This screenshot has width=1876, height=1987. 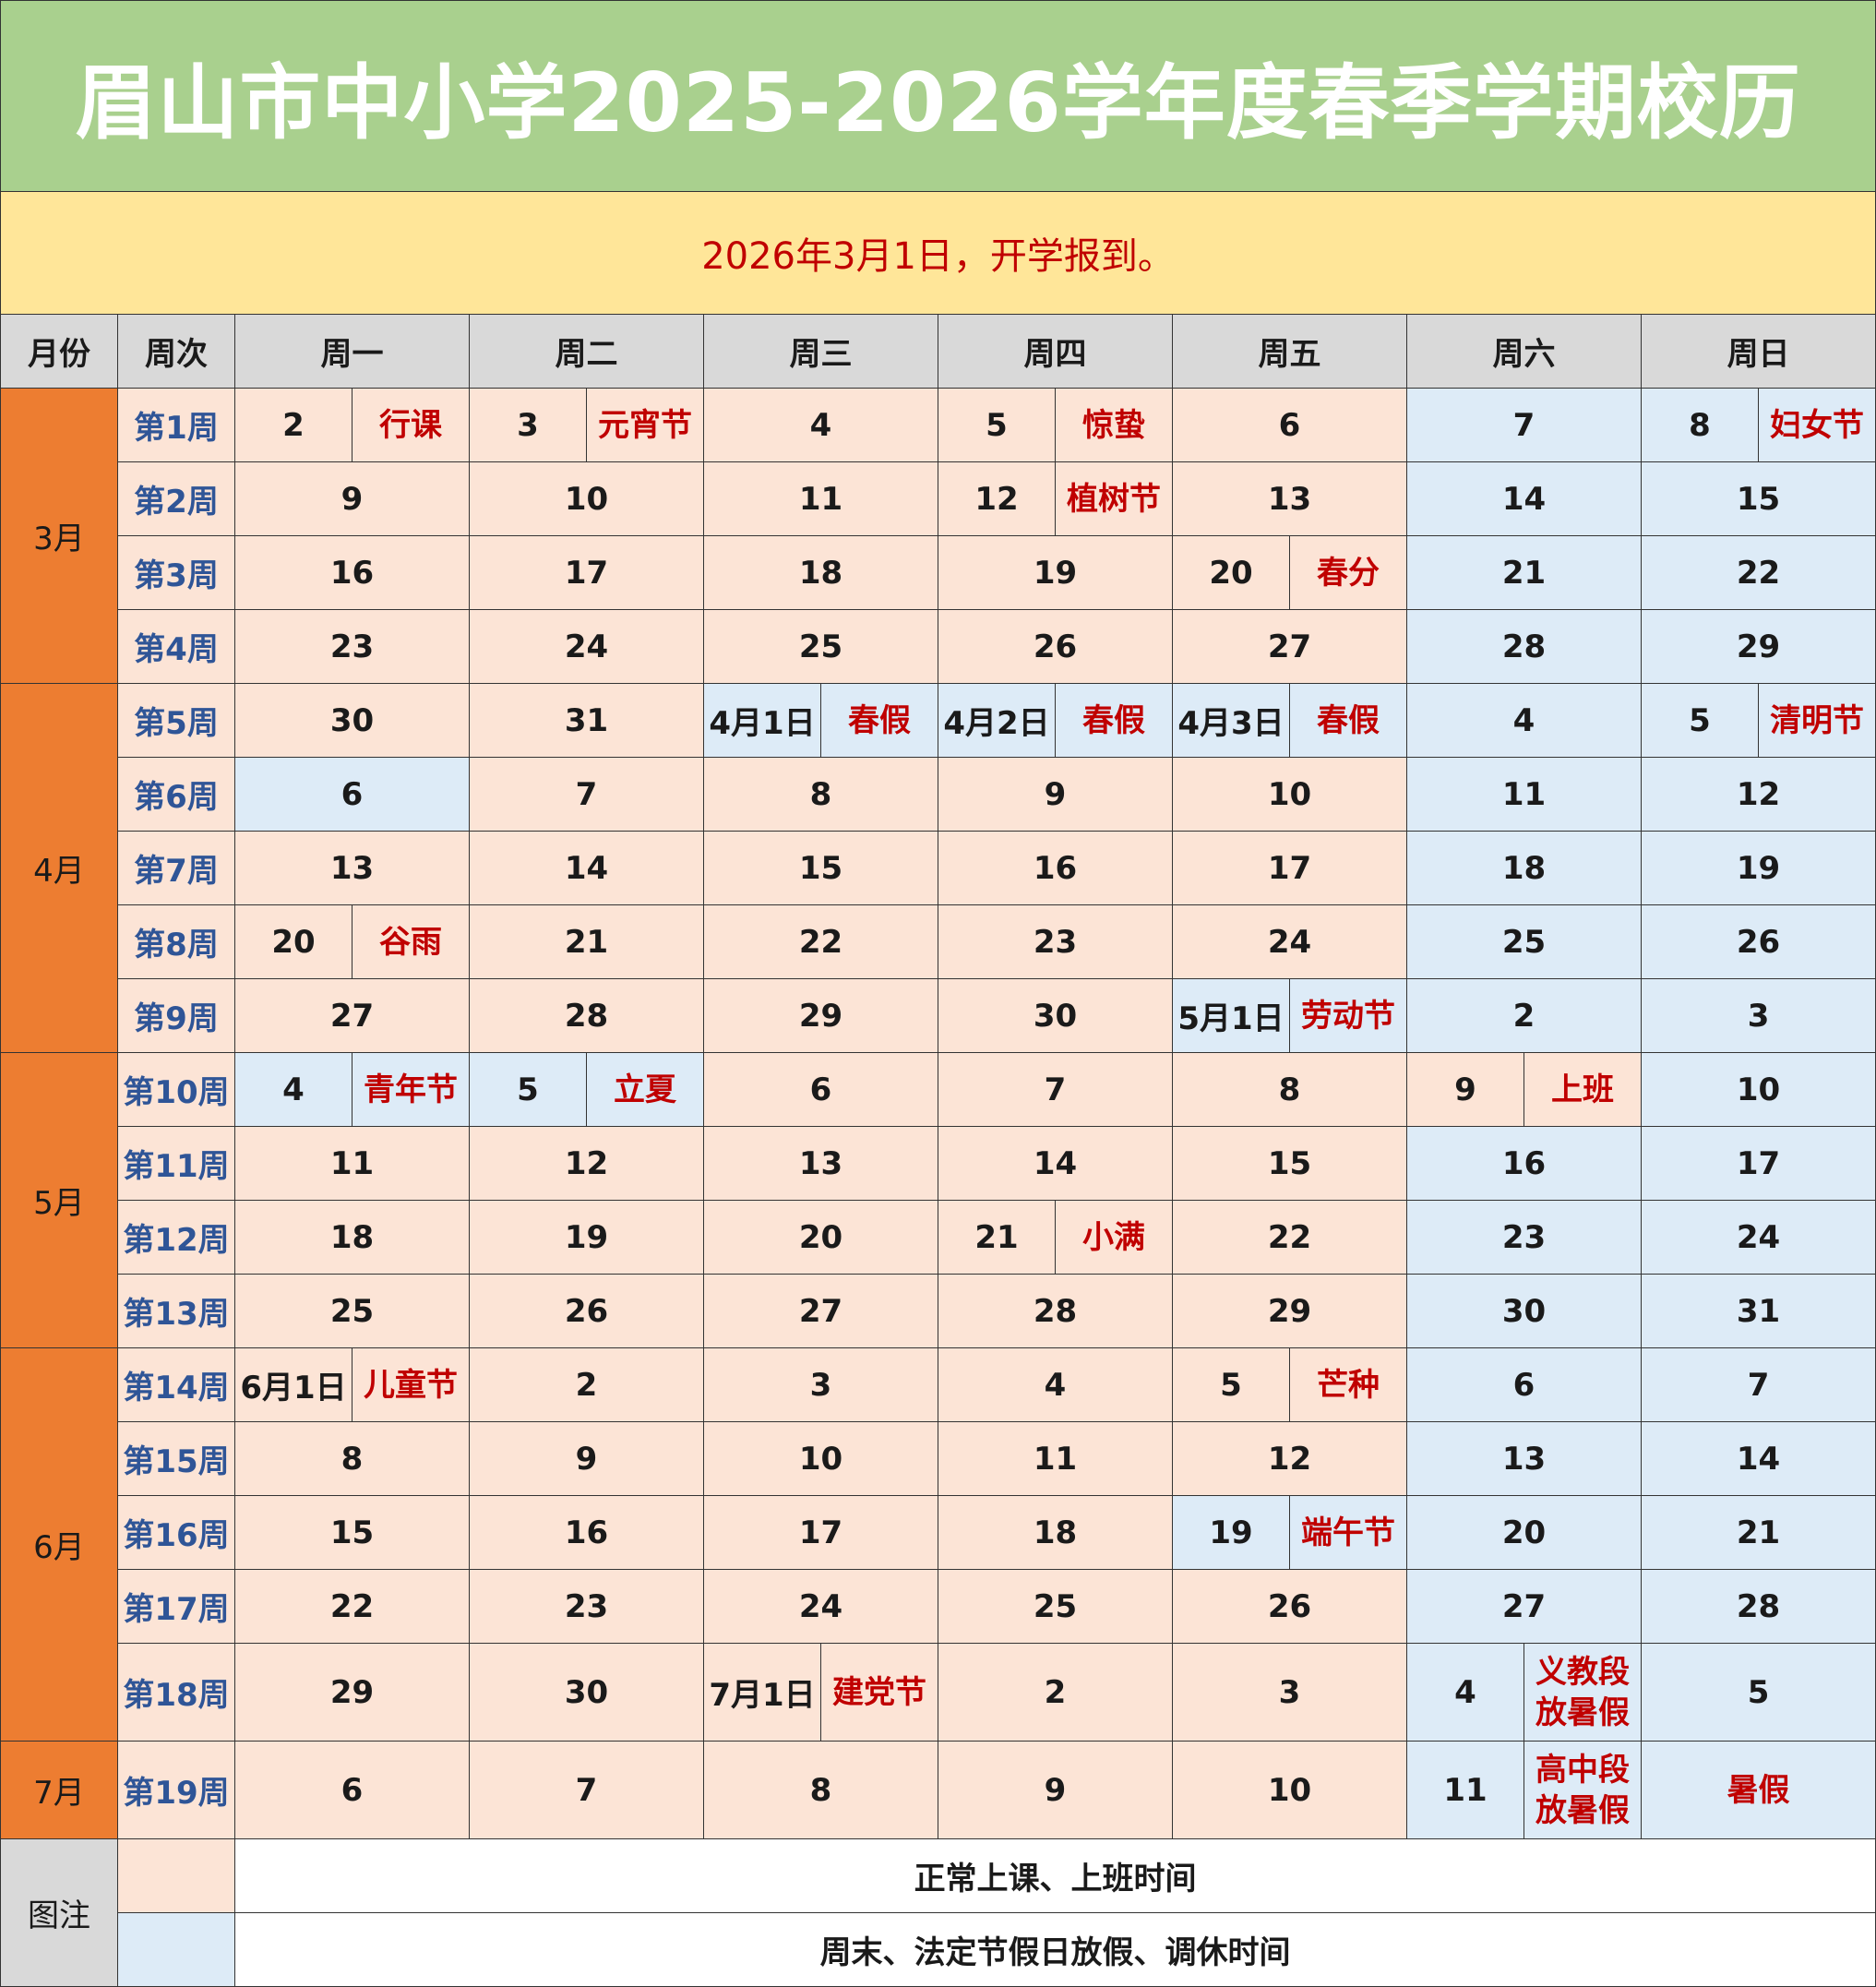 I want to click on day-thu-date: 4, so click(x=1055, y=1384).